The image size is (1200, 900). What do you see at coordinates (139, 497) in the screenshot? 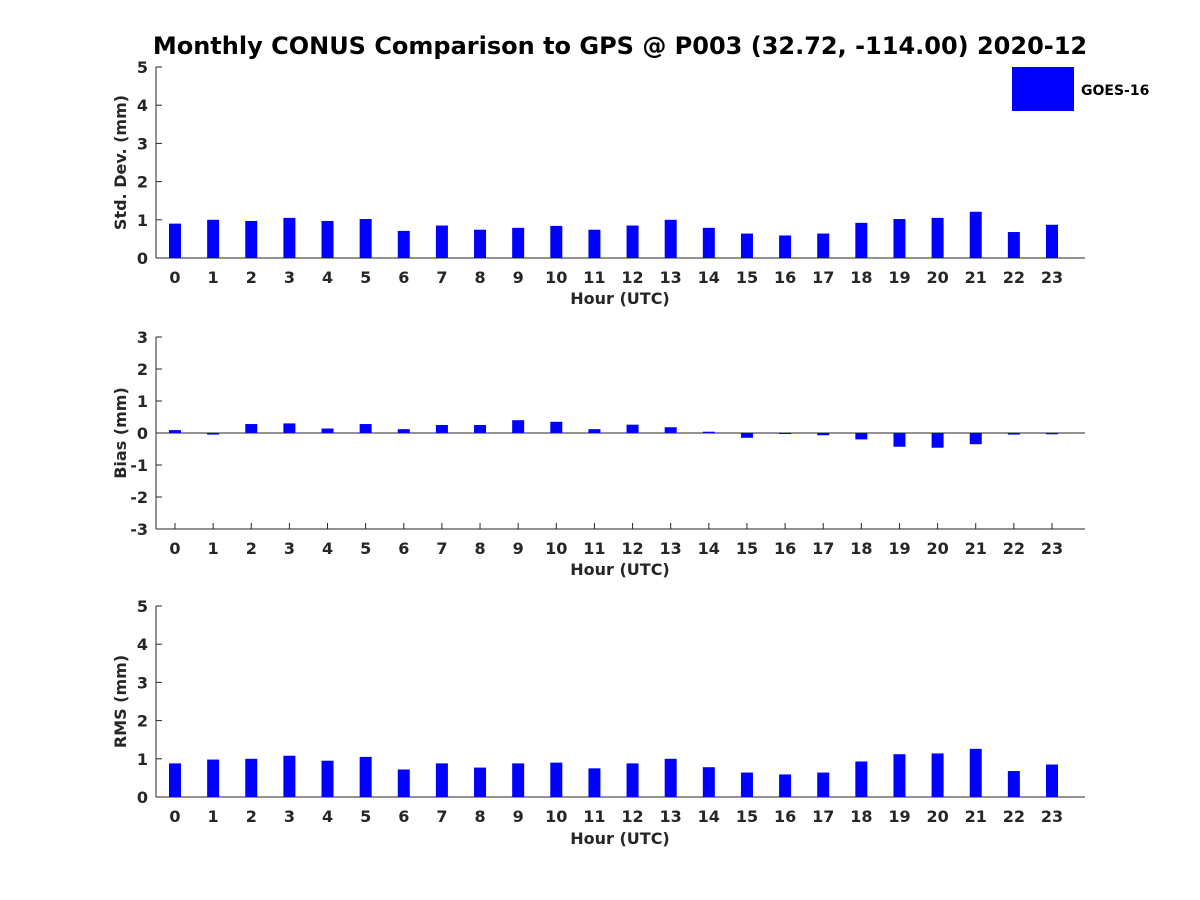
I see `y-tick-label: -2` at bounding box center [139, 497].